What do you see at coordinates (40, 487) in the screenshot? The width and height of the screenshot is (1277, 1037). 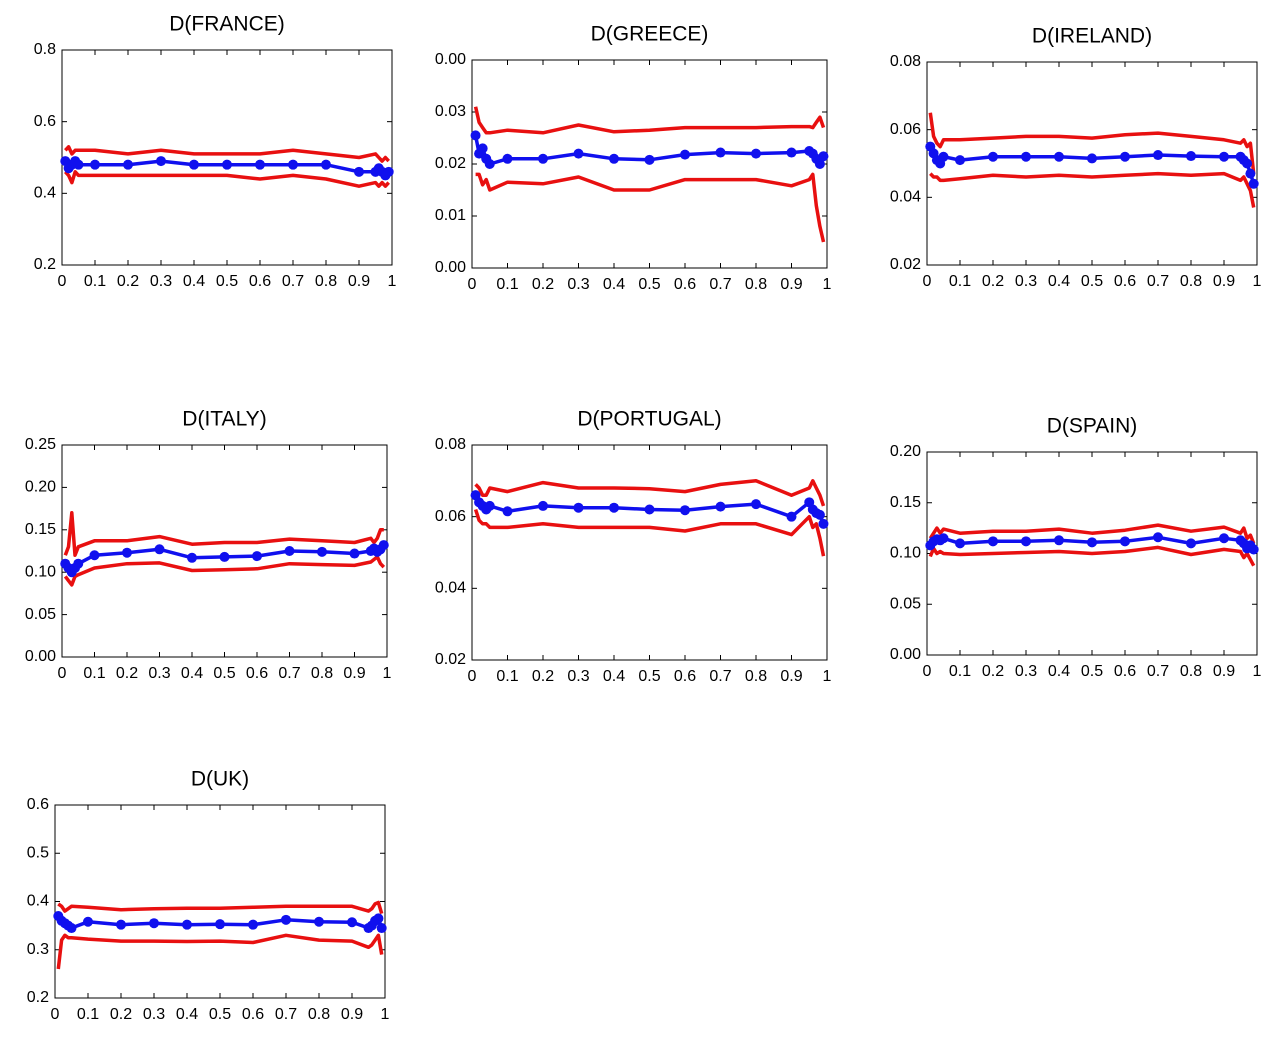 I see `y-tick-label: 0.20` at bounding box center [40, 487].